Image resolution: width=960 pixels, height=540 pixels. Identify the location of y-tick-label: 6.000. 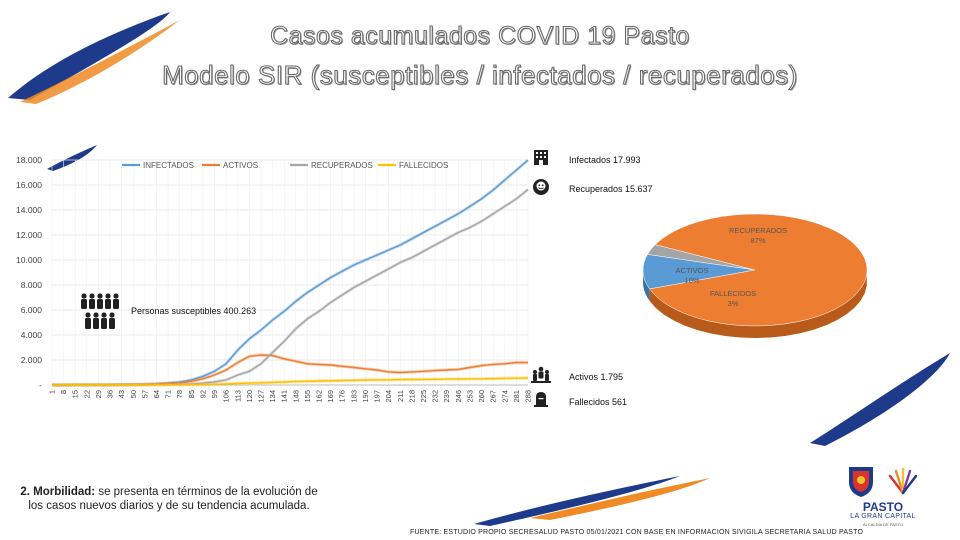
(32, 310).